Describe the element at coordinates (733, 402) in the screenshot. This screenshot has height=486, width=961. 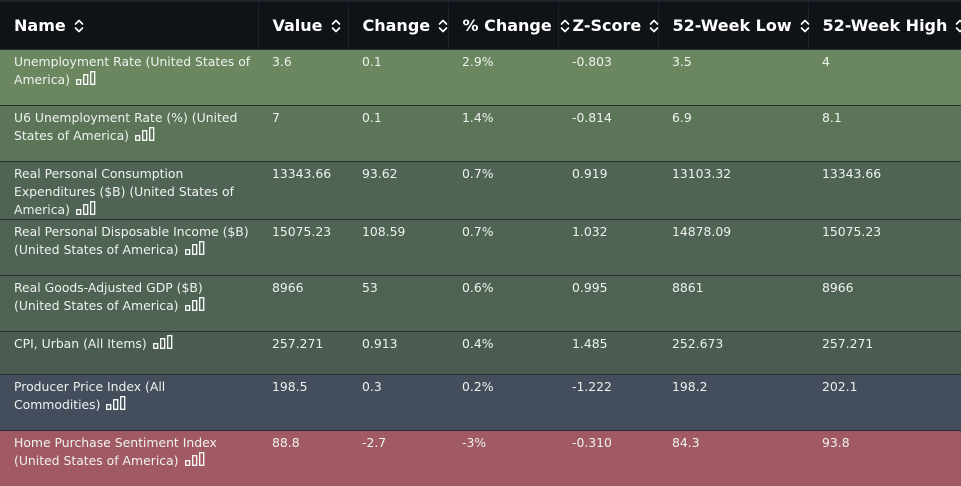
I see `cell-low: 198.2` at that location.